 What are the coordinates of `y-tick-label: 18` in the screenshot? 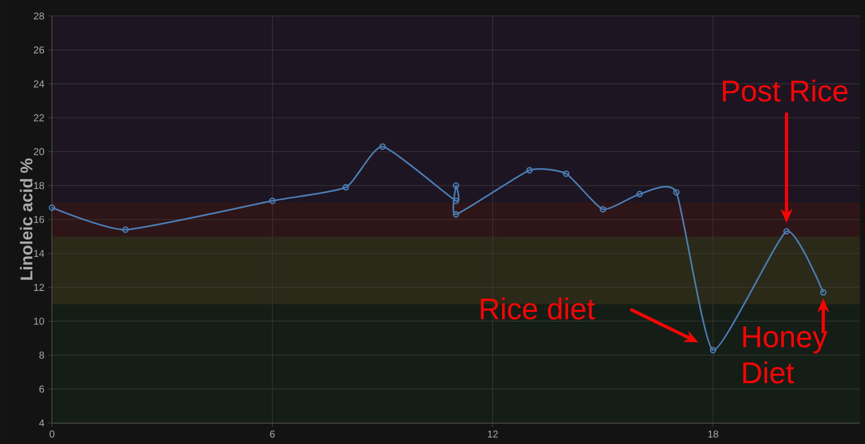 It's located at (39, 186).